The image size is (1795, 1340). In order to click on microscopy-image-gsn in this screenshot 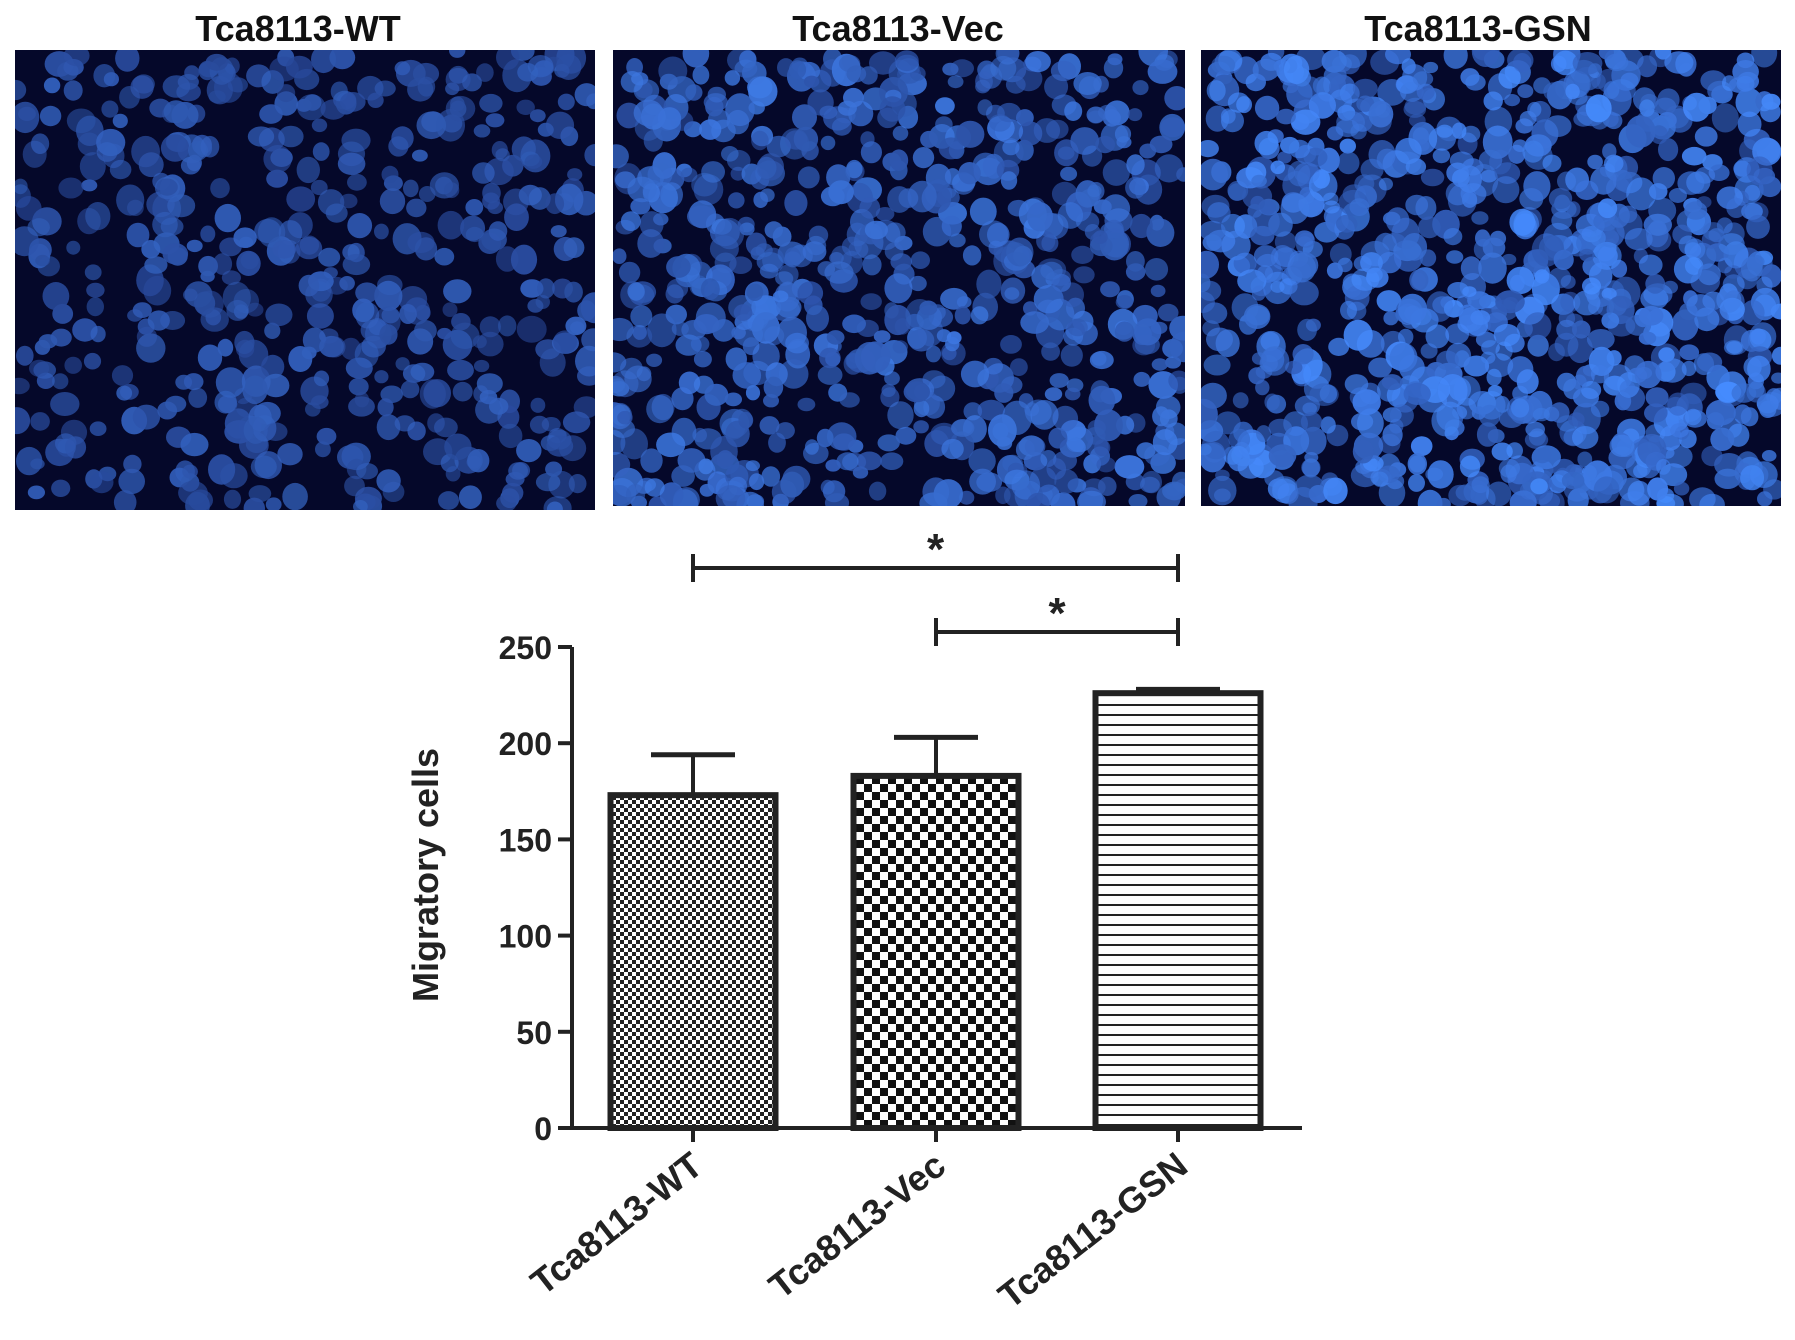, I will do `click(1491, 278)`.